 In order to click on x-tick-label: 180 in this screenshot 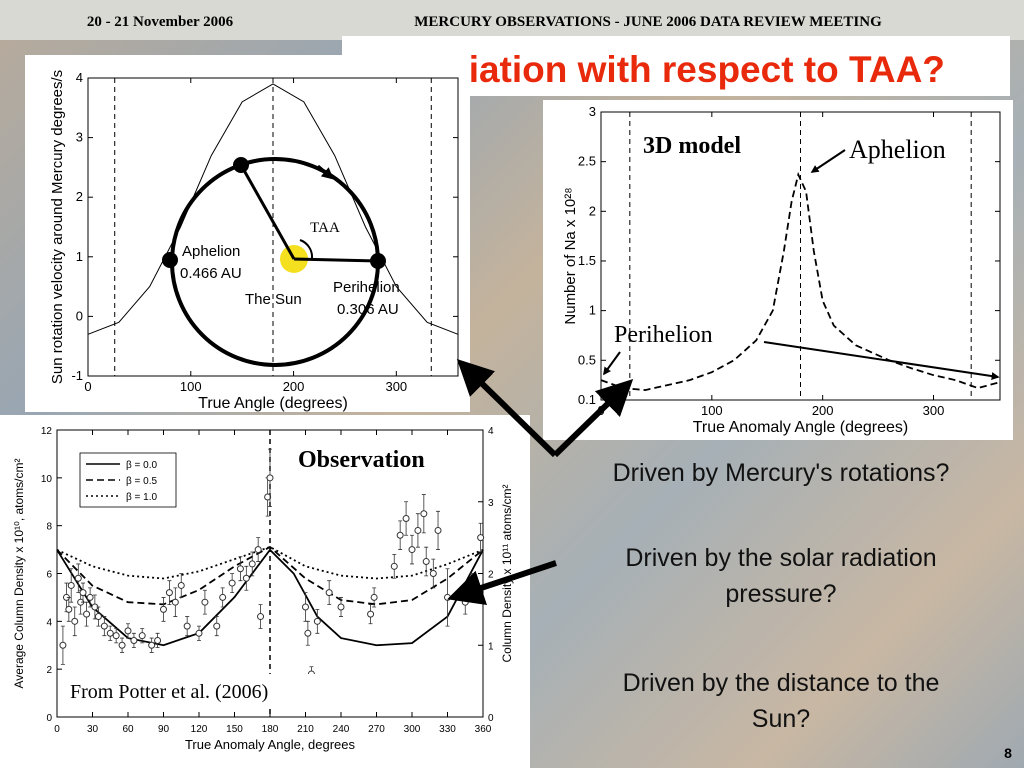, I will do `click(270, 729)`.